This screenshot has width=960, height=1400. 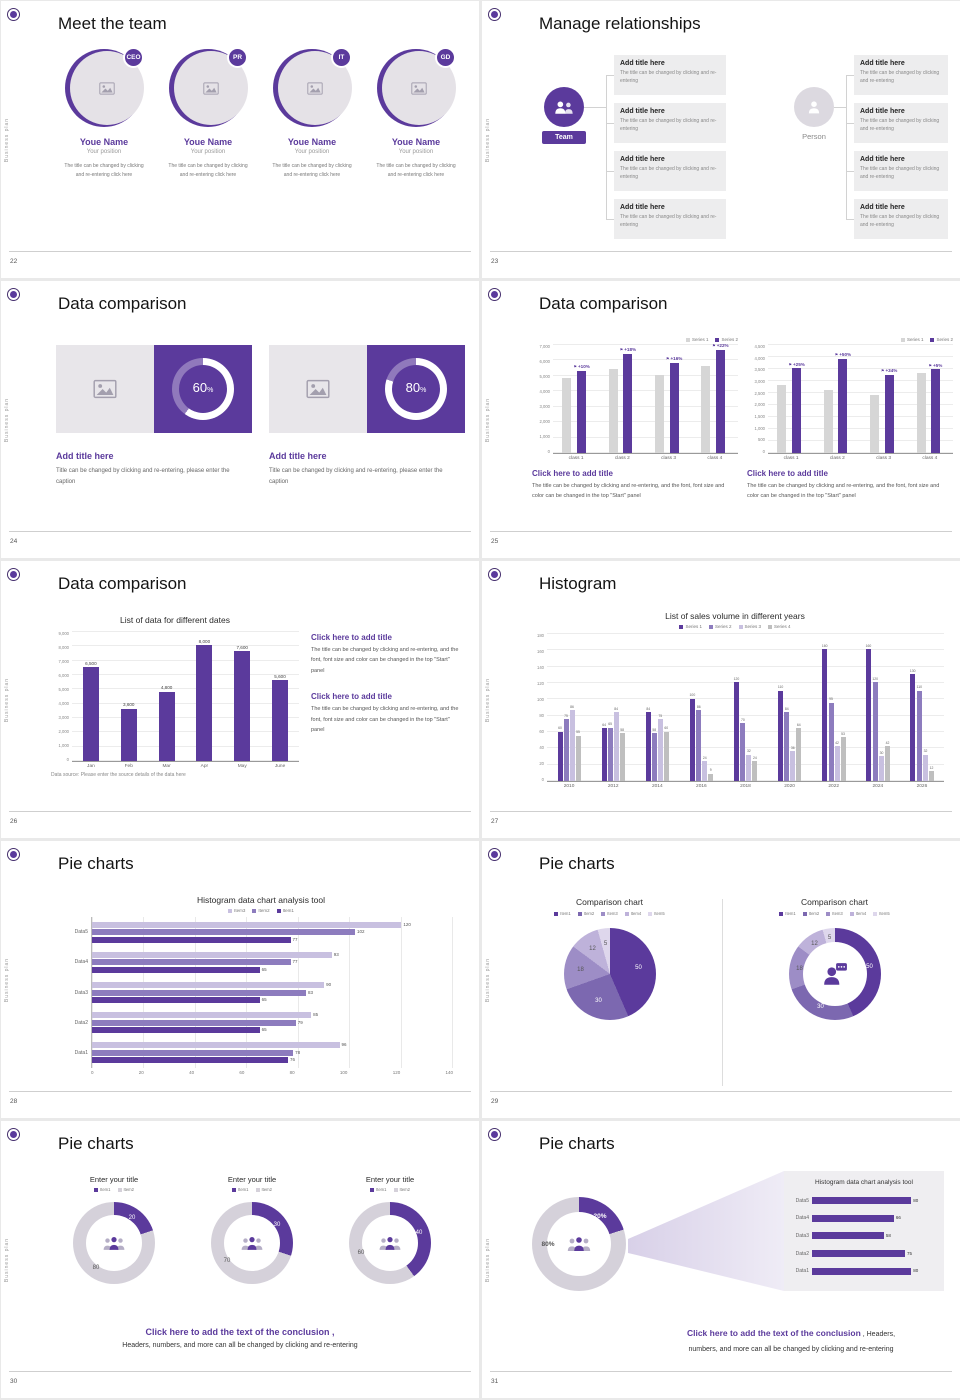 What do you see at coordinates (837, 743) in the screenshot?
I see `bar-label: 42` at bounding box center [837, 743].